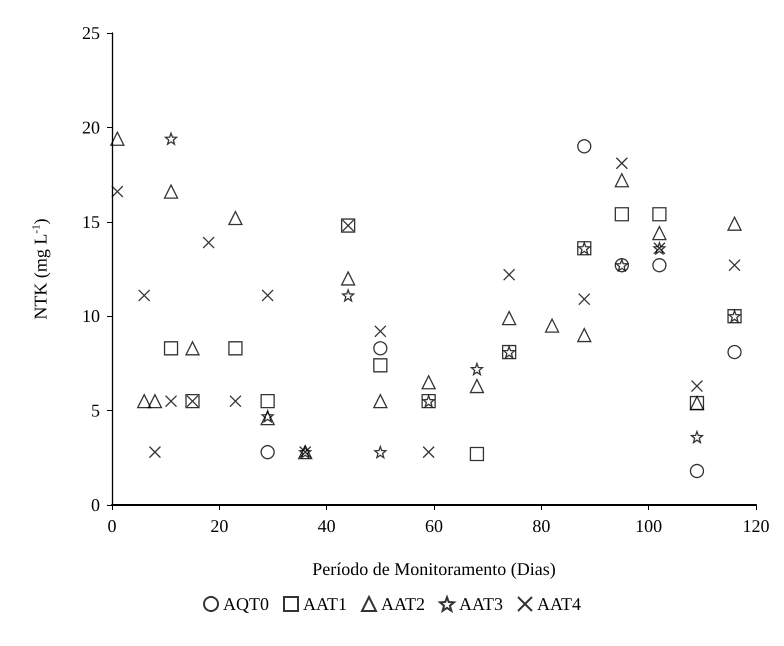 This screenshot has width=784, height=646. I want to click on y-tick-label: 5, so click(95, 410).